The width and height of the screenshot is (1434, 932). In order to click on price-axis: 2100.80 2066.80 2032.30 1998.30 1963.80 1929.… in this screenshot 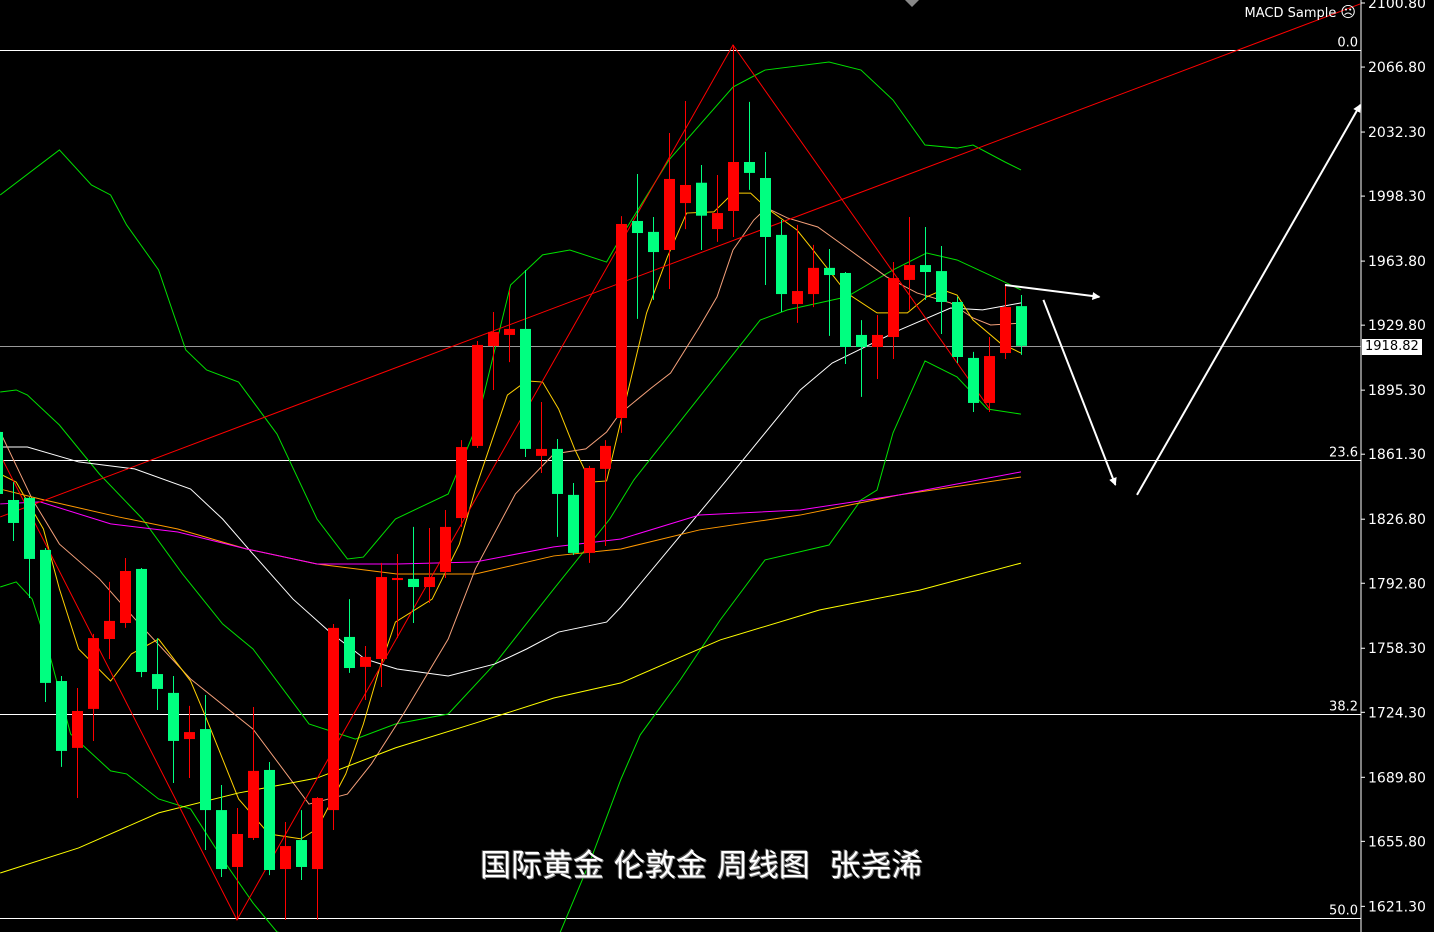, I will do `click(1393, 457)`.